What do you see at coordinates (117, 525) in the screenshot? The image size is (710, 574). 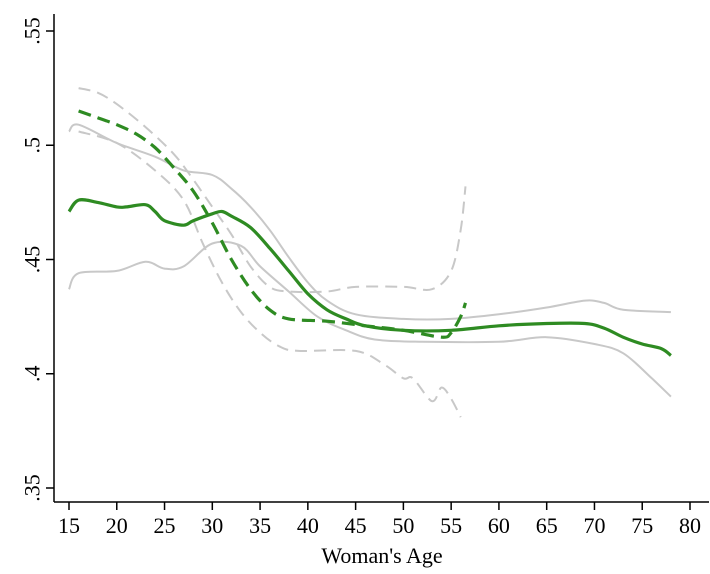 I see `x-tick-label: 20` at bounding box center [117, 525].